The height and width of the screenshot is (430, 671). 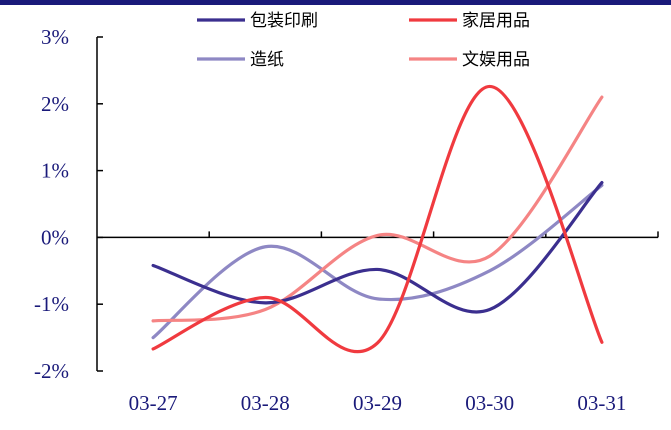 What do you see at coordinates (377, 403) in the screenshot?
I see `x-tick-label: 03-29` at bounding box center [377, 403].